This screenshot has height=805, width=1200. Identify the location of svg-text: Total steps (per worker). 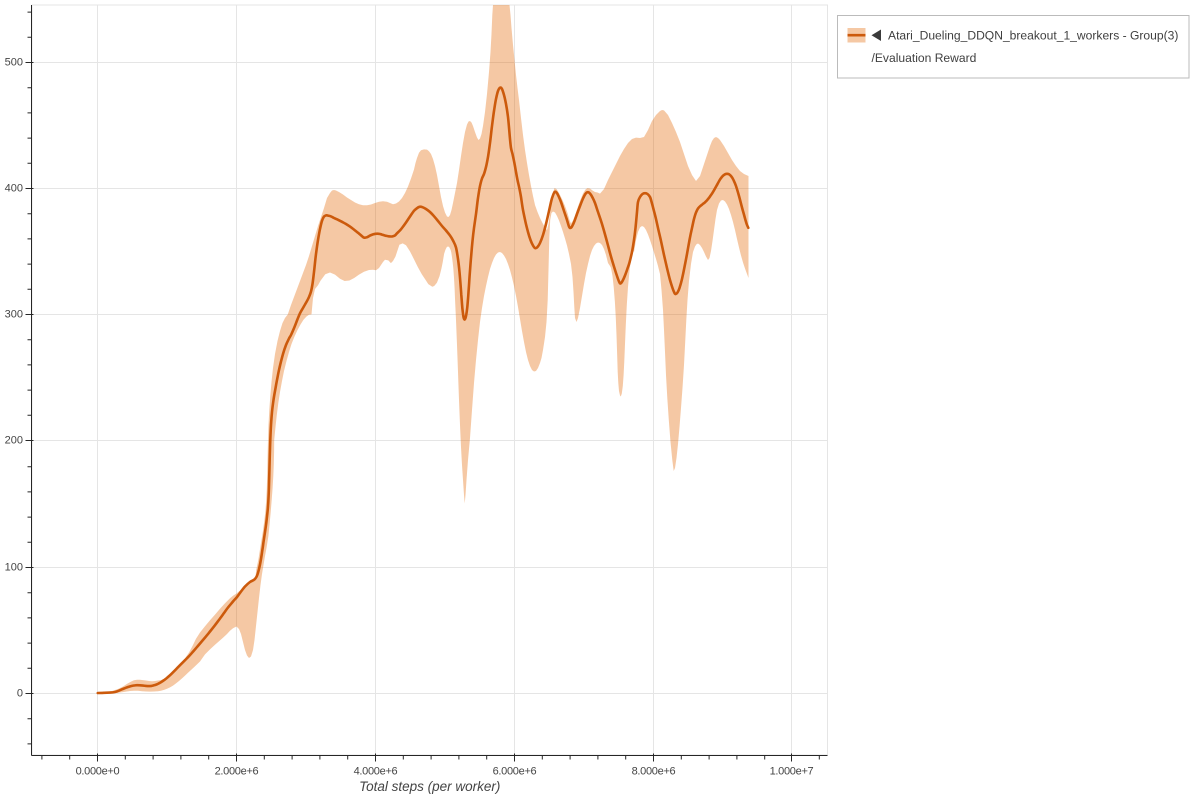
(429, 786).